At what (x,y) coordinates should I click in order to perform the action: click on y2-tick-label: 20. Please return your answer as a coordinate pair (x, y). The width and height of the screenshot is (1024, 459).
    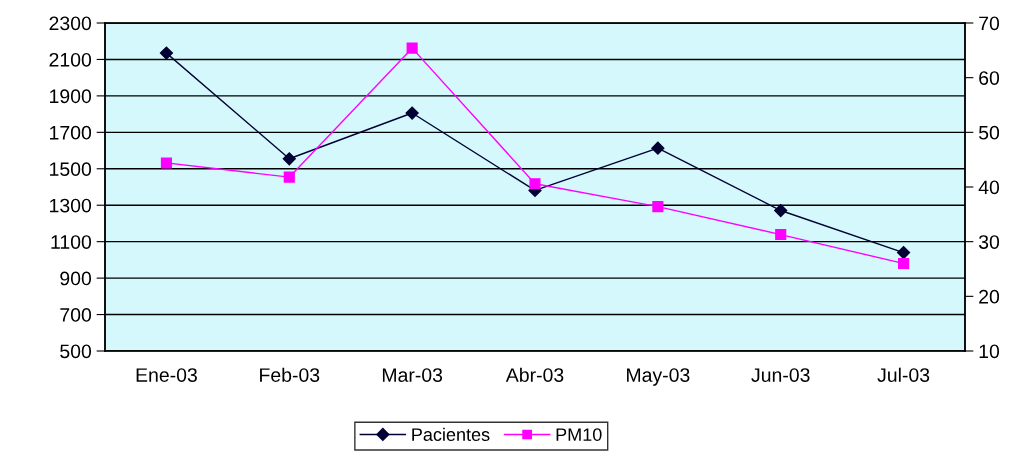
    Looking at the image, I should click on (989, 296).